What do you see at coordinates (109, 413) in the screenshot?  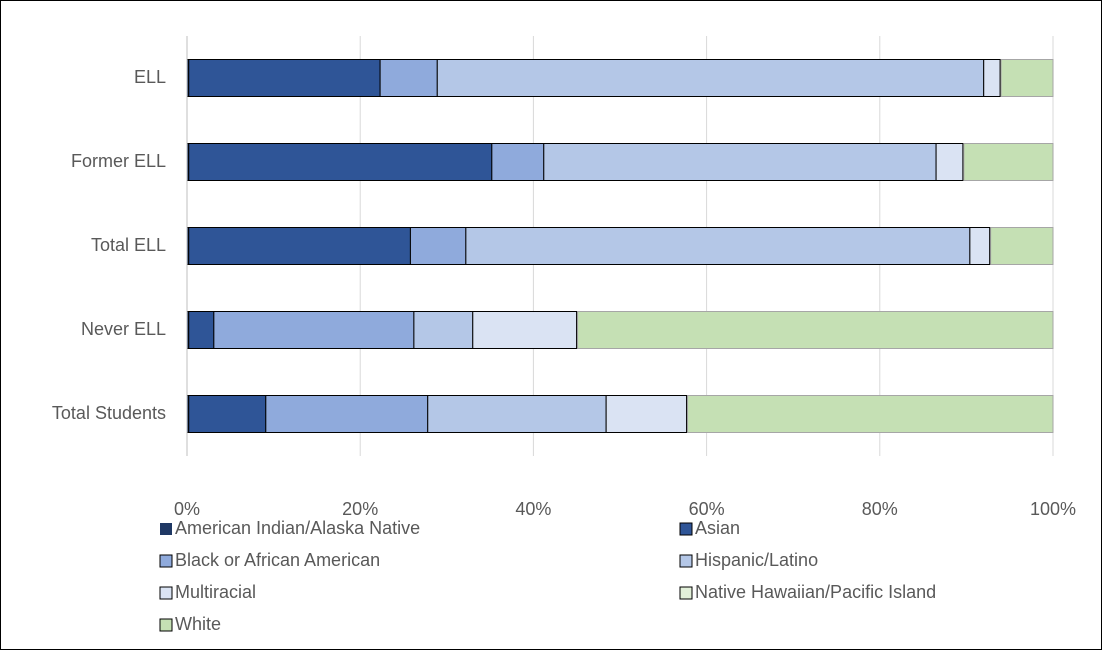 I see `y-tick-label: Total Students` at bounding box center [109, 413].